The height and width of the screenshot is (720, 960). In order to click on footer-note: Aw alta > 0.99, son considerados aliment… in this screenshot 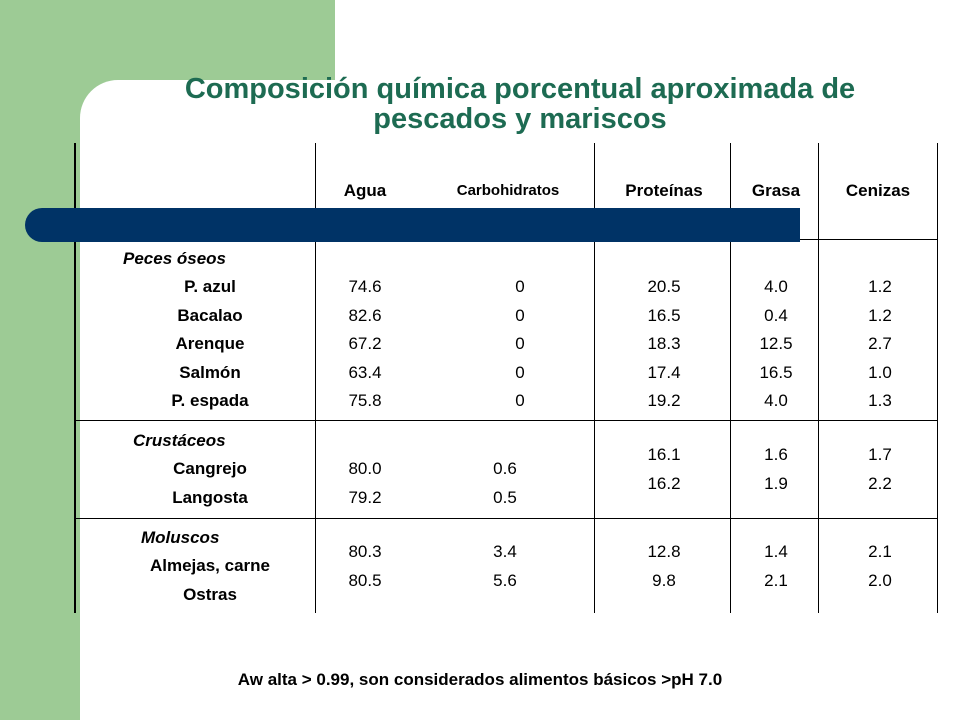, I will do `click(480, 679)`.